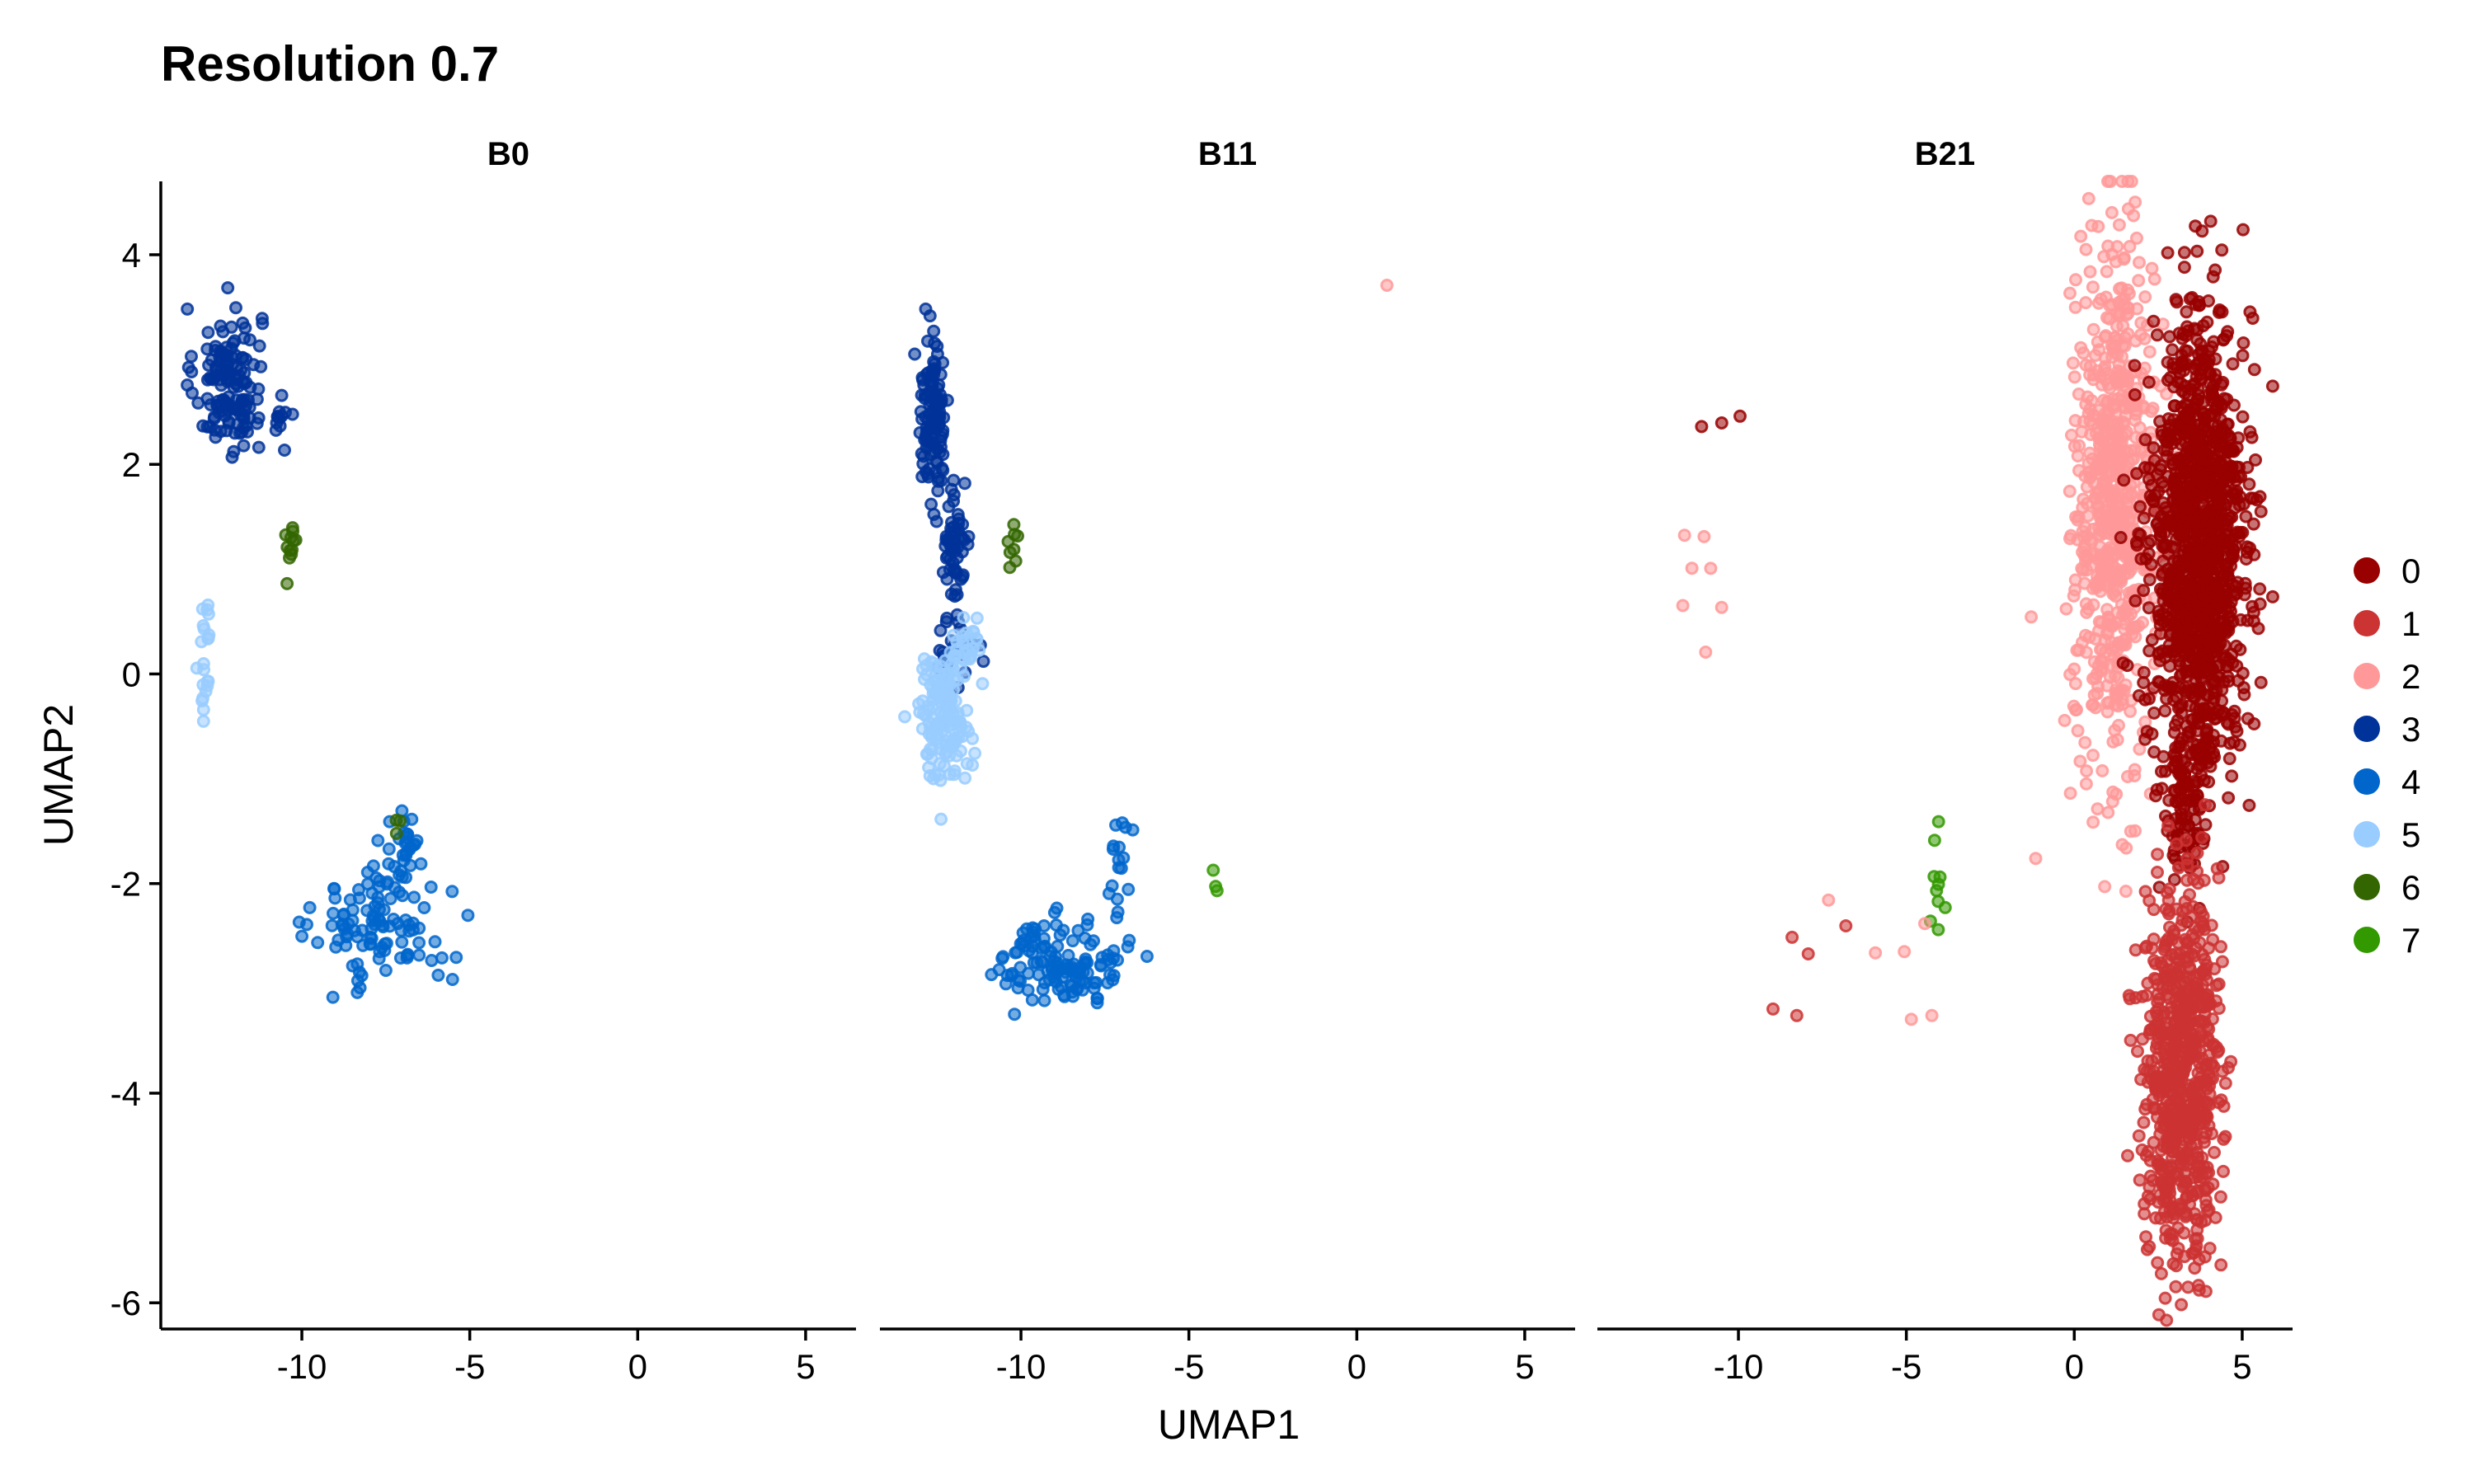  Describe the element at coordinates (637, 1366) in the screenshot. I see `x-tick-label: 0` at that location.